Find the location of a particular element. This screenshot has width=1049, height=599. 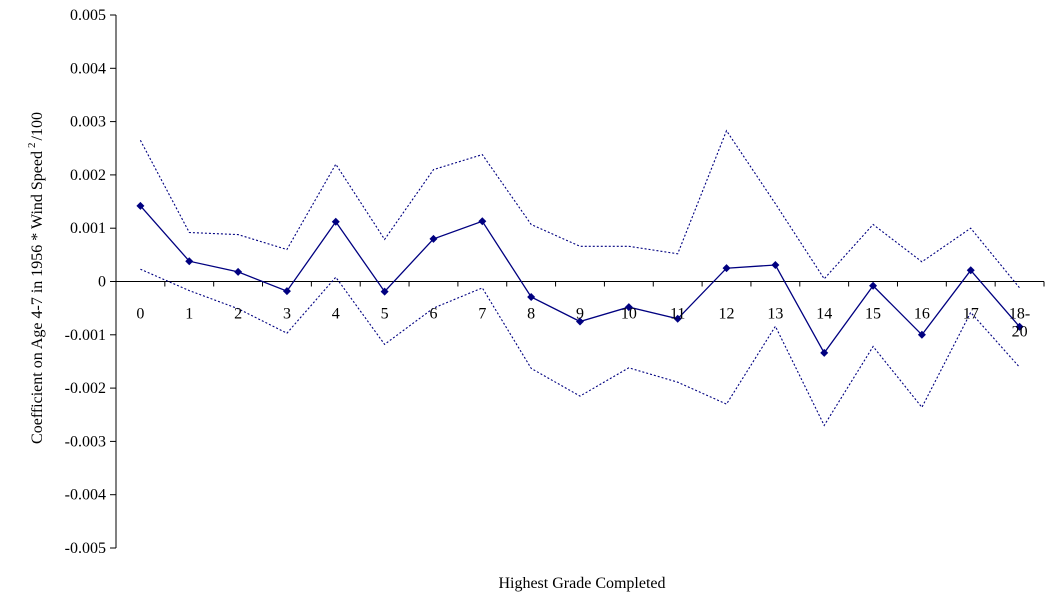

x-tick-label: 5 is located at coordinates (385, 314).